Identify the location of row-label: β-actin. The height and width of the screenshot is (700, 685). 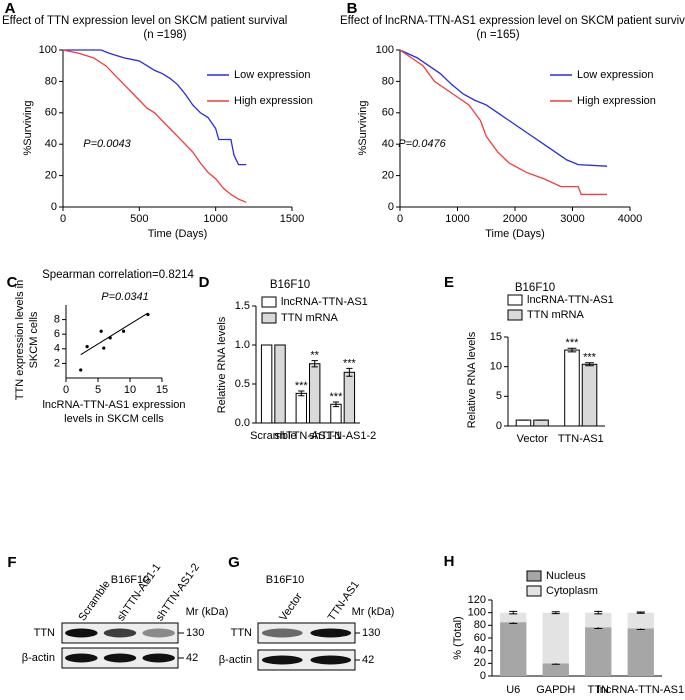
(38, 658).